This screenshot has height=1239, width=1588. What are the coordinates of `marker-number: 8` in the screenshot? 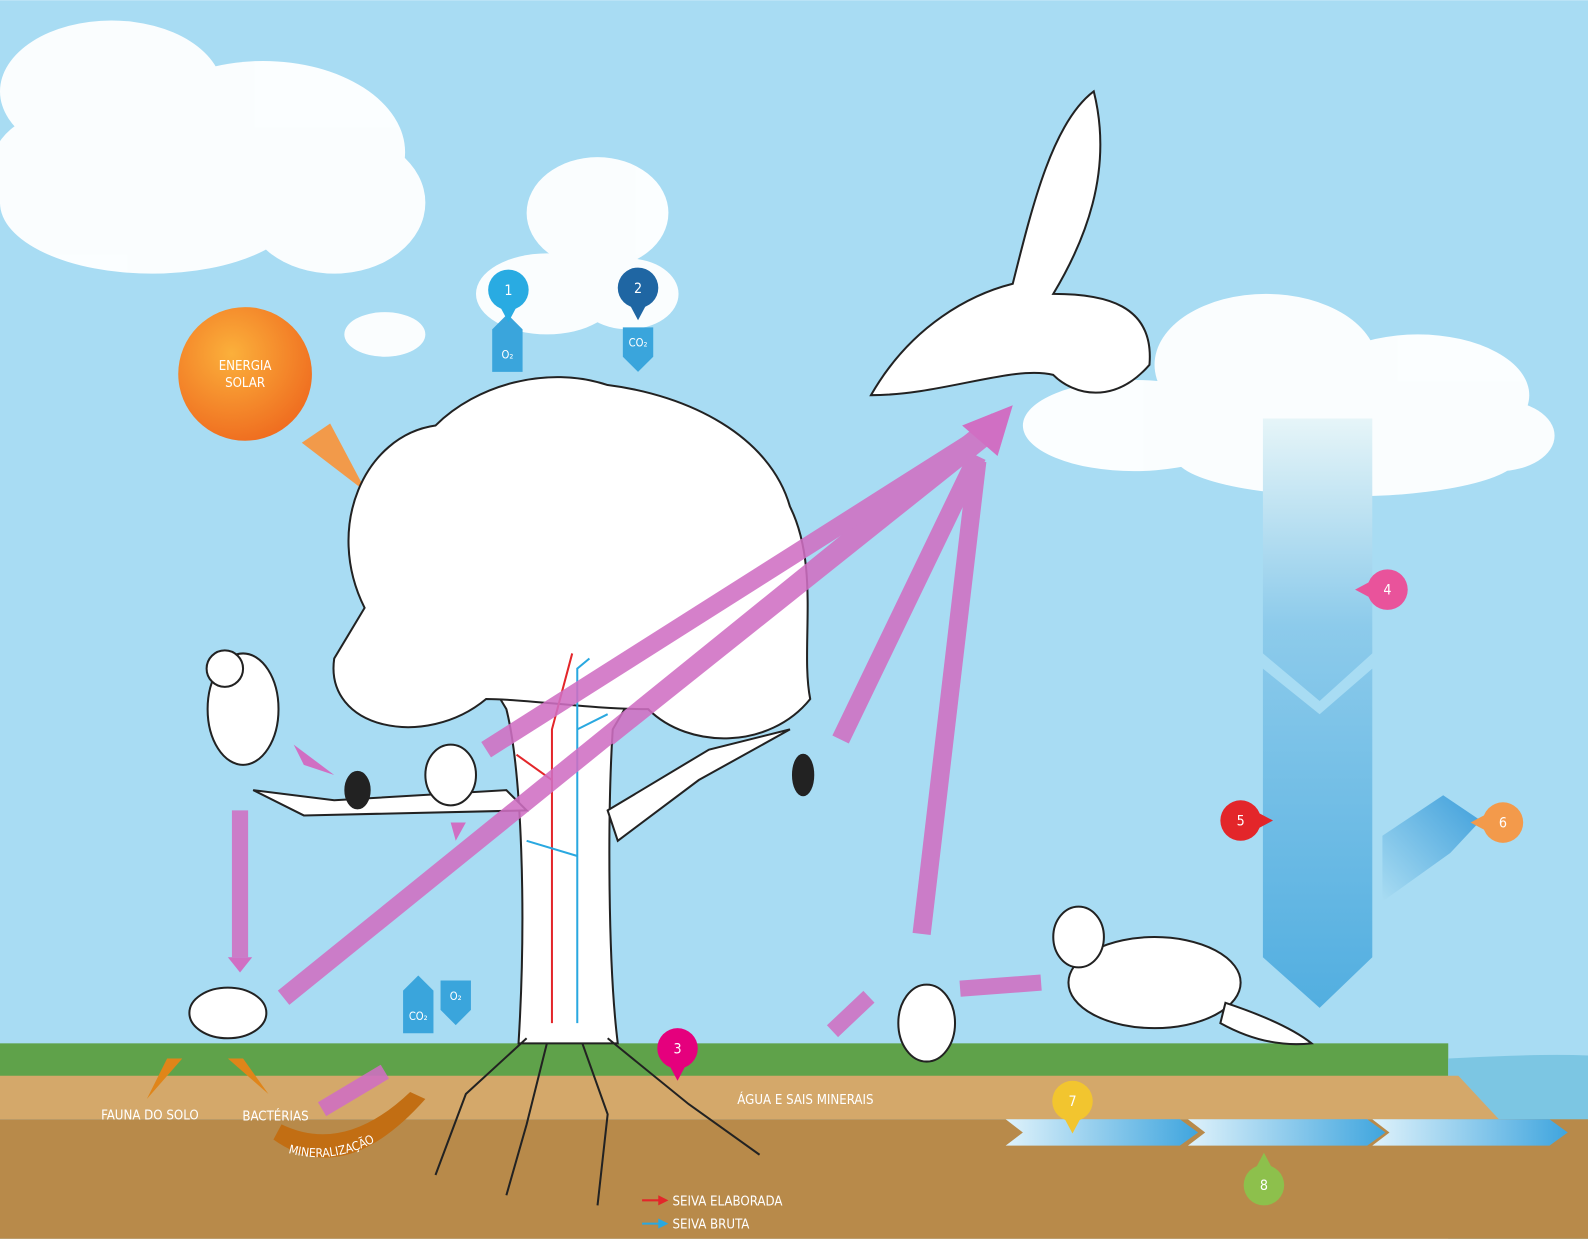 It's located at (1264, 1186).